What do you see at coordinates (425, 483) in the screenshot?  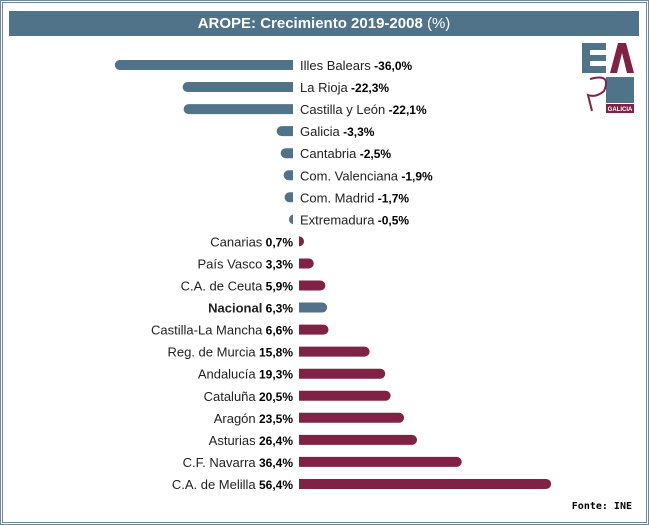 I see `bar-c-a-de-melilla` at bounding box center [425, 483].